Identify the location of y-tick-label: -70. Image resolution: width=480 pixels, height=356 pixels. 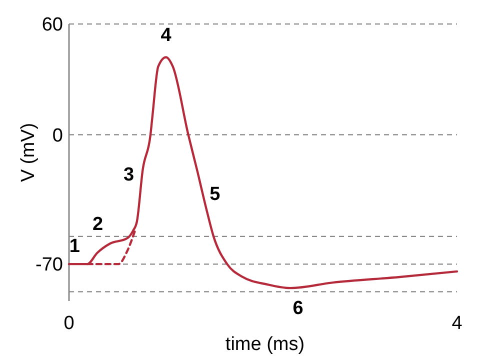
(49, 265).